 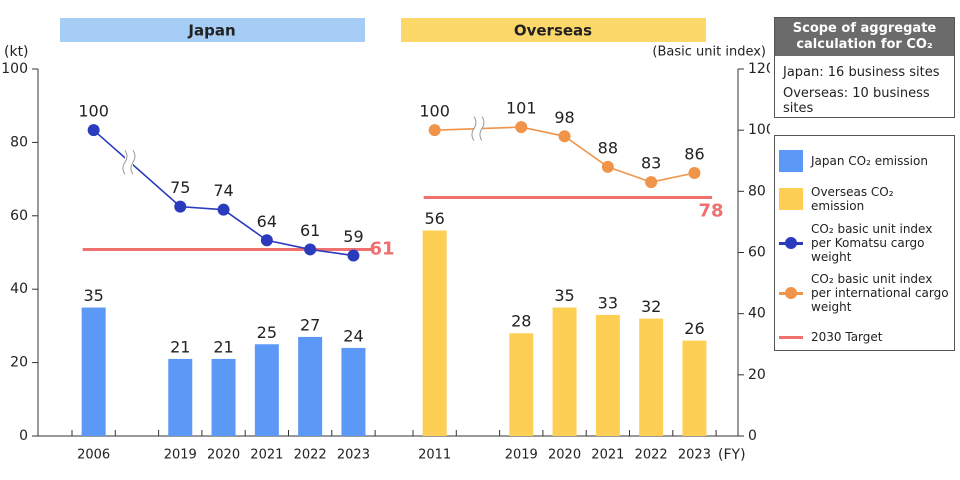 What do you see at coordinates (19, 216) in the screenshot?
I see `y-tick-label: 60` at bounding box center [19, 216].